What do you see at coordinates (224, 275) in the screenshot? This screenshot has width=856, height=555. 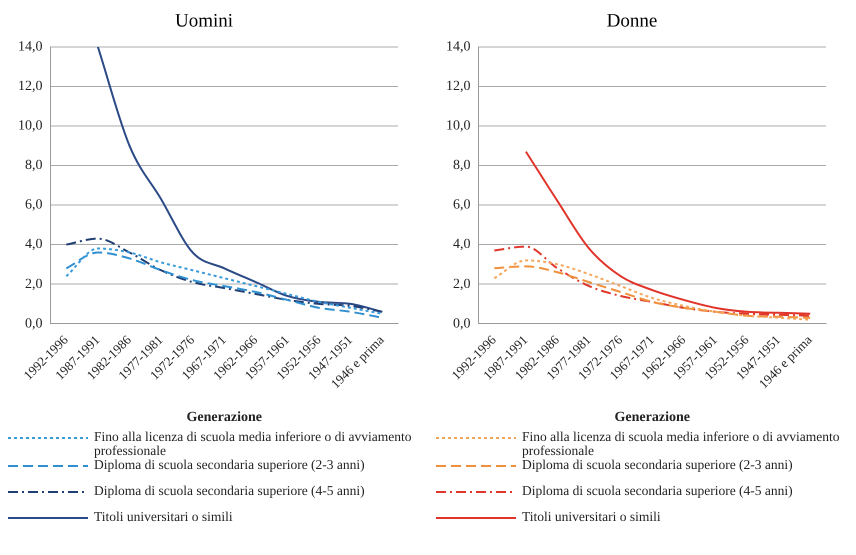 I see `line-series` at bounding box center [224, 275].